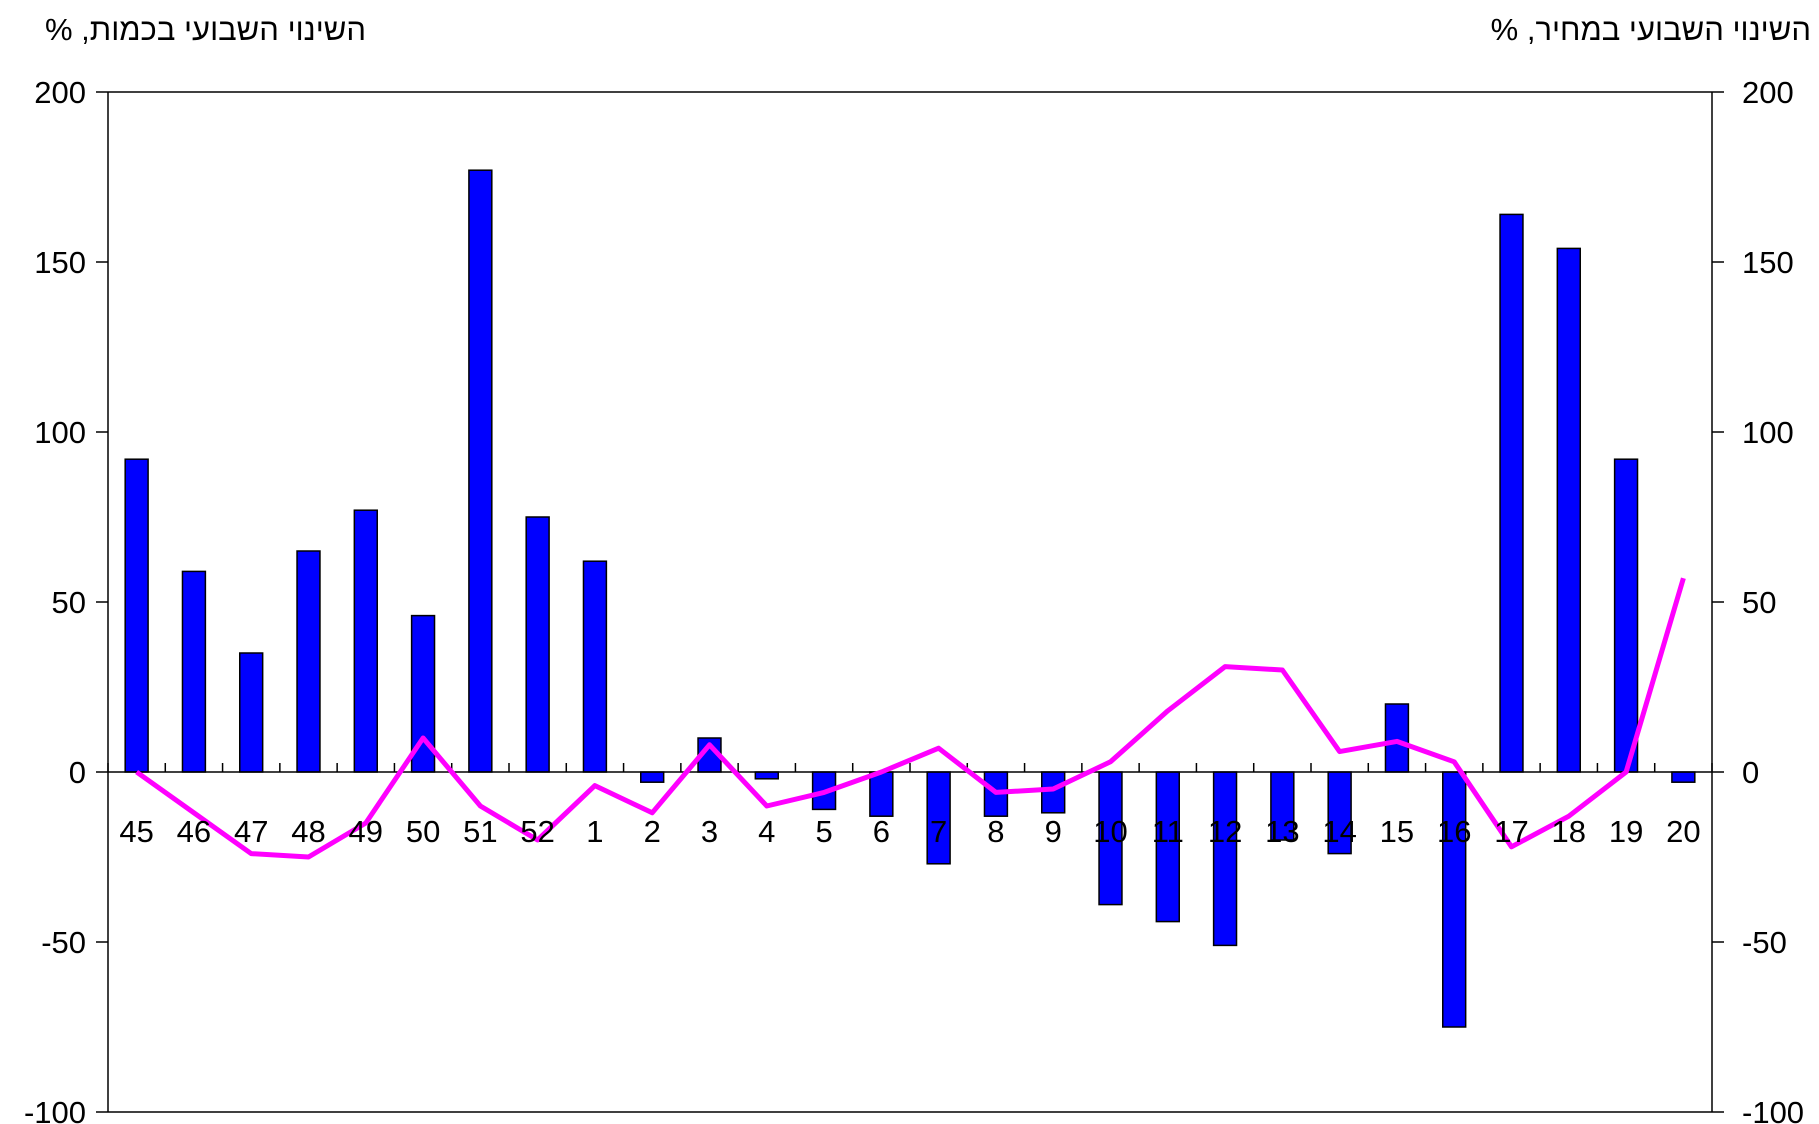  What do you see at coordinates (1768, 92) in the screenshot?
I see `y-tick-label-right: 200` at bounding box center [1768, 92].